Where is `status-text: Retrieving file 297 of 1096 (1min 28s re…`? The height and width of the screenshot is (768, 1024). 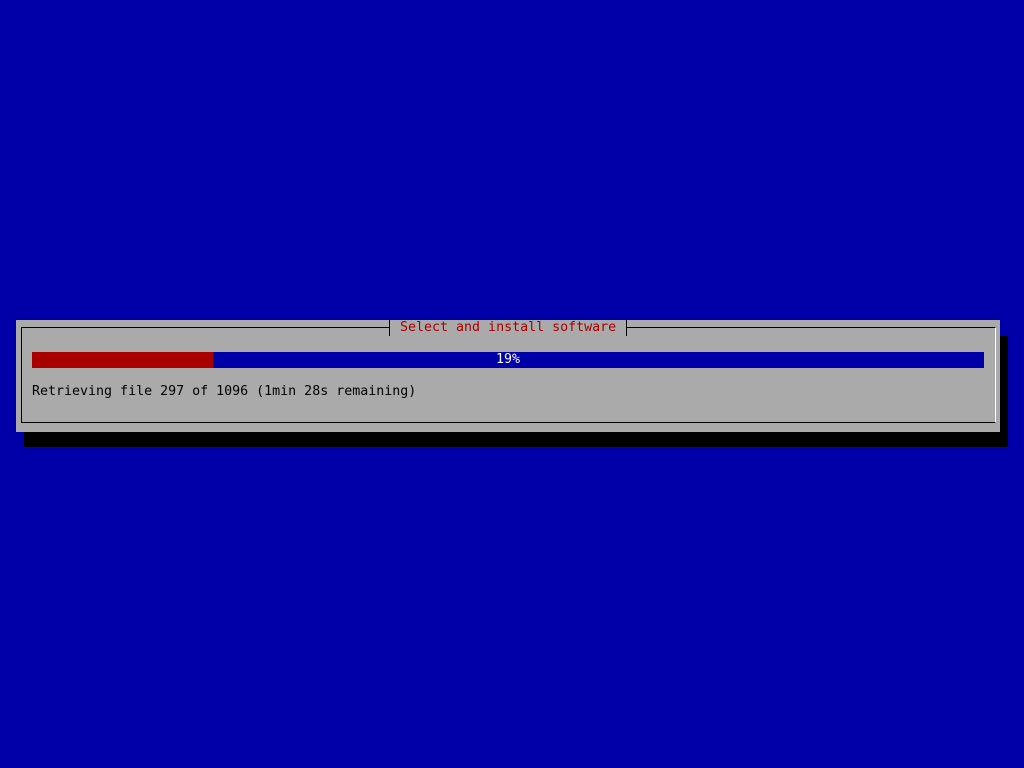 status-text: Retrieving file 297 of 1096 (1min 28s re… is located at coordinates (224, 391).